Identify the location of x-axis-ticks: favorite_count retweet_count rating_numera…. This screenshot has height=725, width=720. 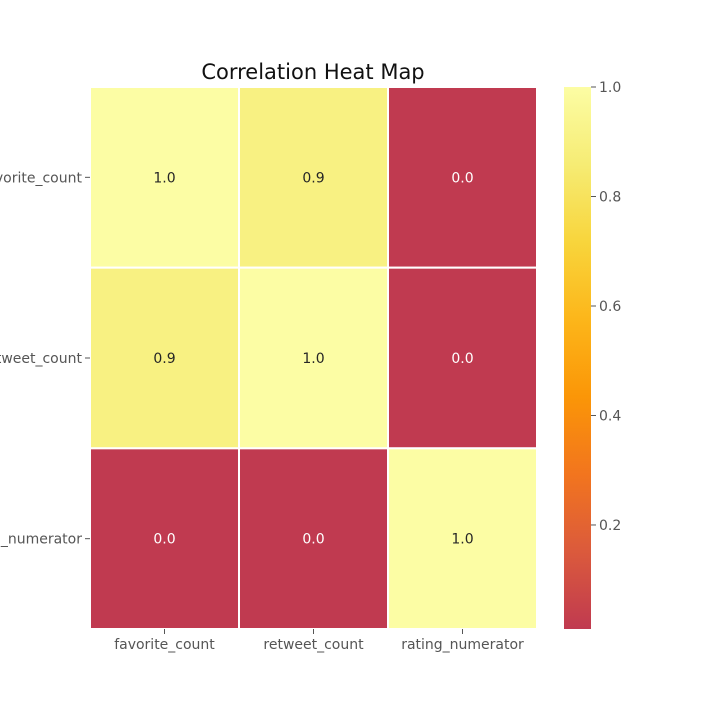
(319, 641).